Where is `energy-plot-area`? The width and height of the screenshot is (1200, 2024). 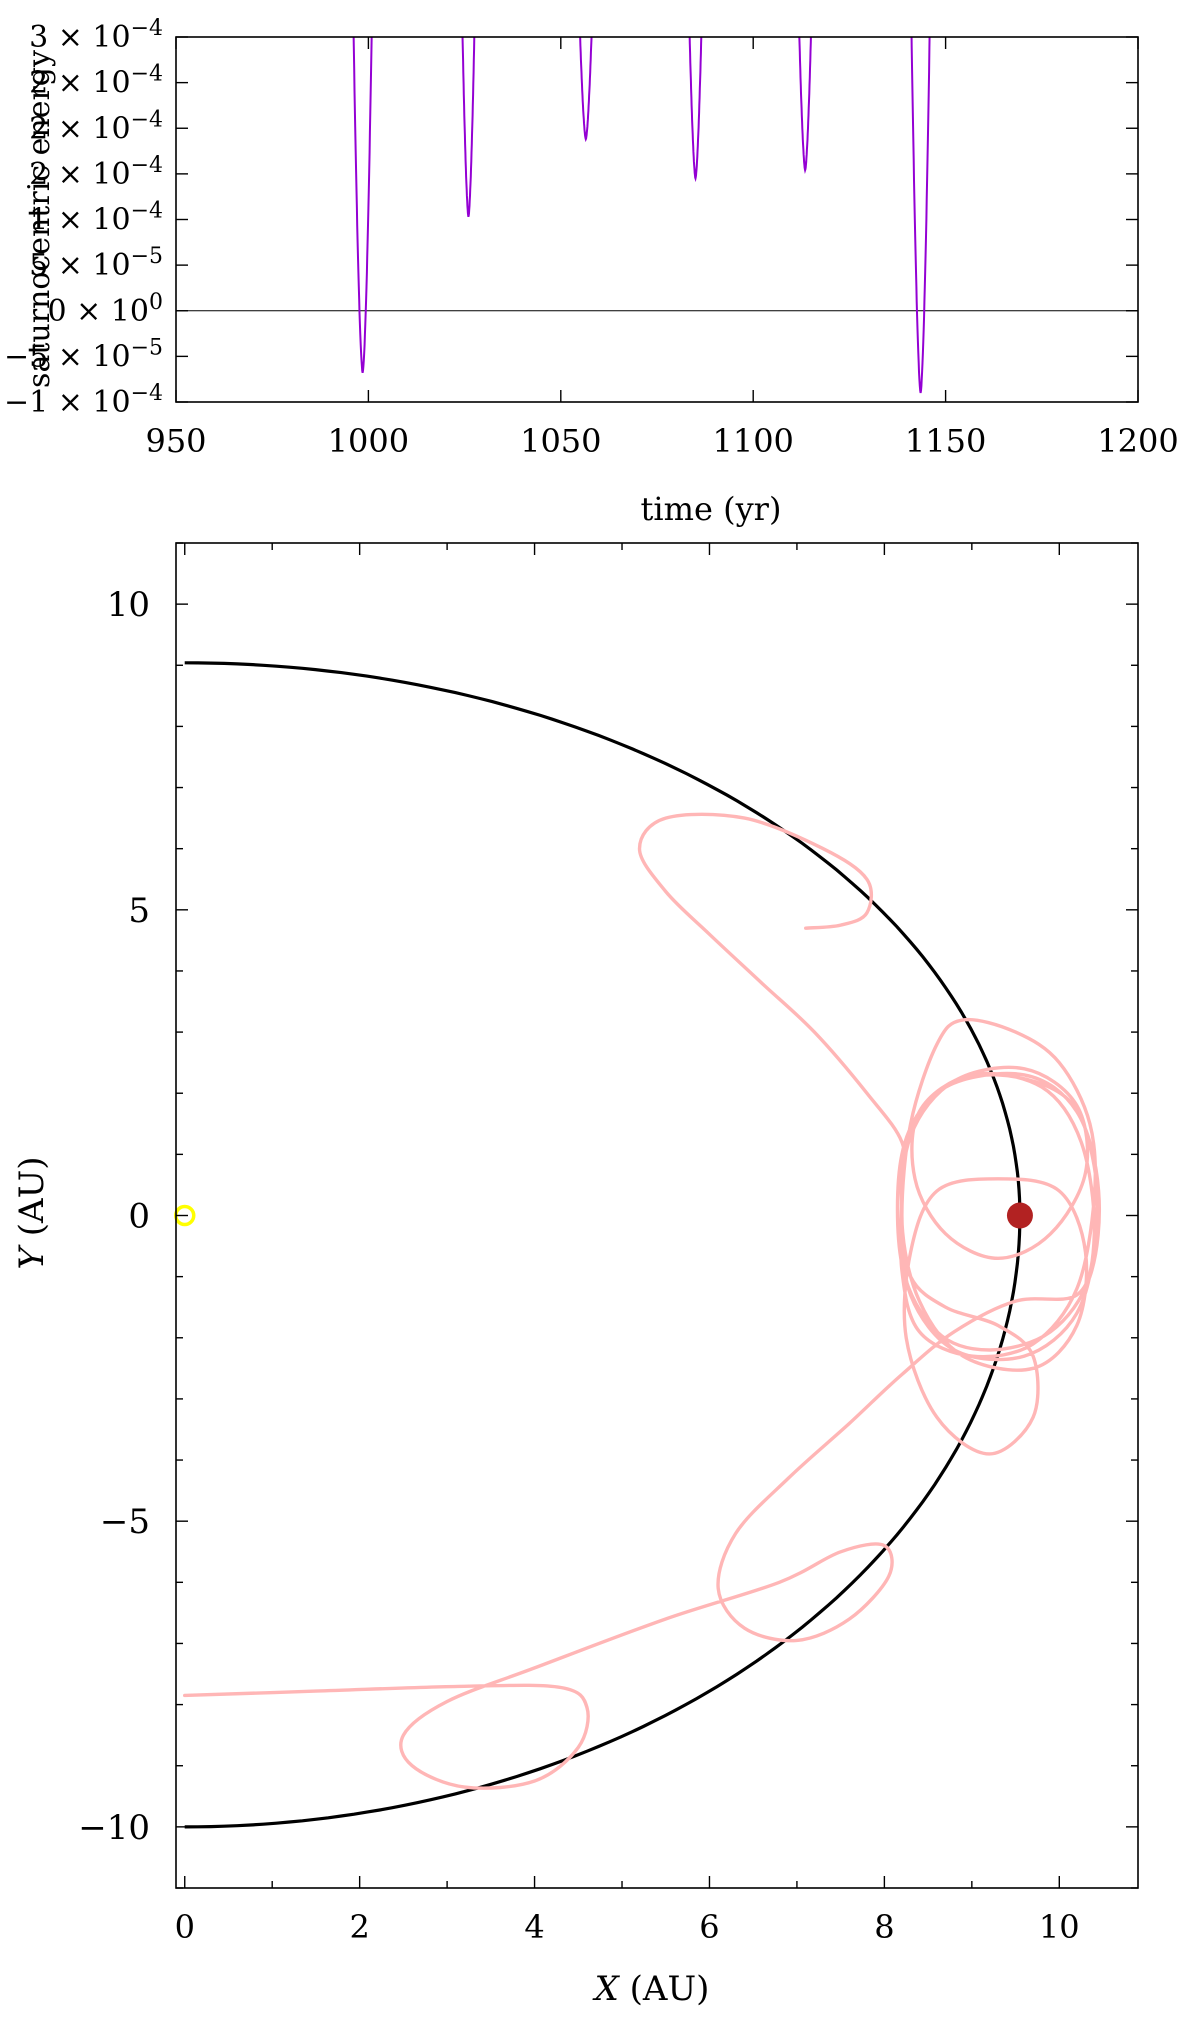 energy-plot-area is located at coordinates (657, 215).